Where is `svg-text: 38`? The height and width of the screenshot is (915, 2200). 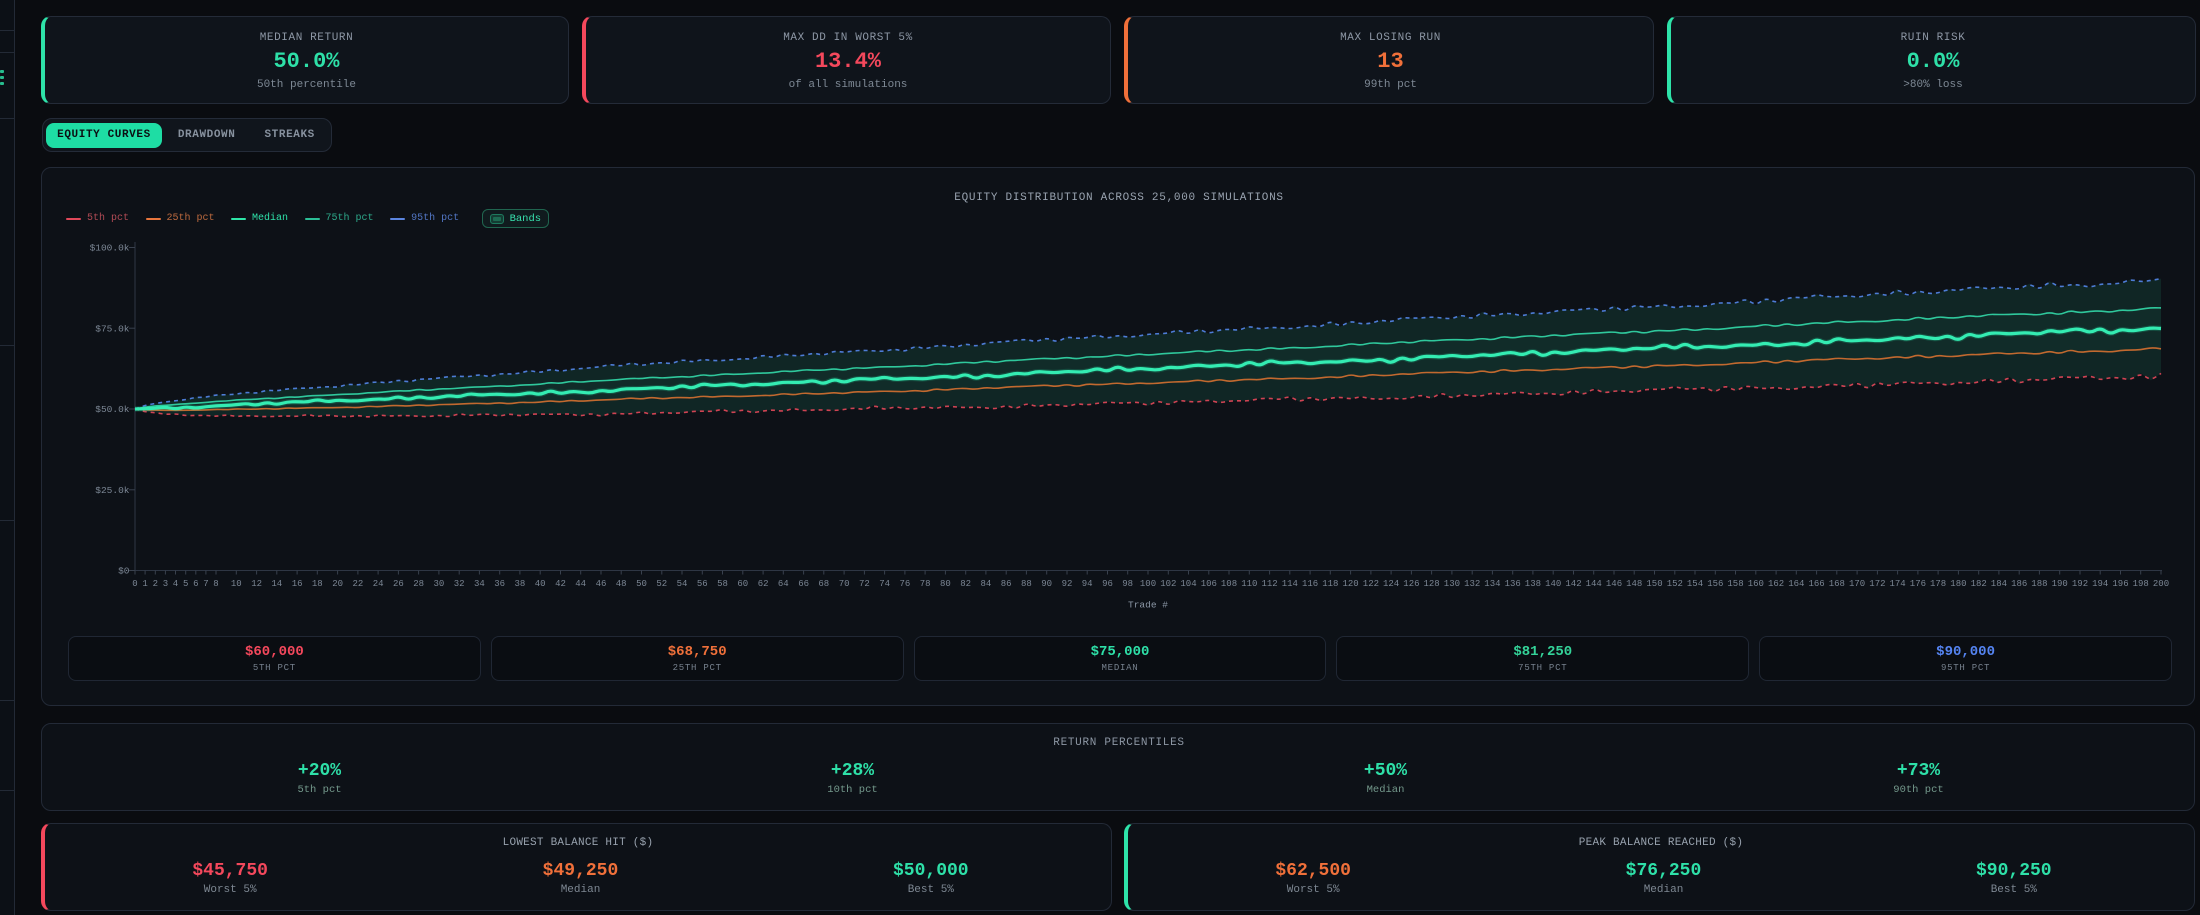 svg-text: 38 is located at coordinates (519, 584).